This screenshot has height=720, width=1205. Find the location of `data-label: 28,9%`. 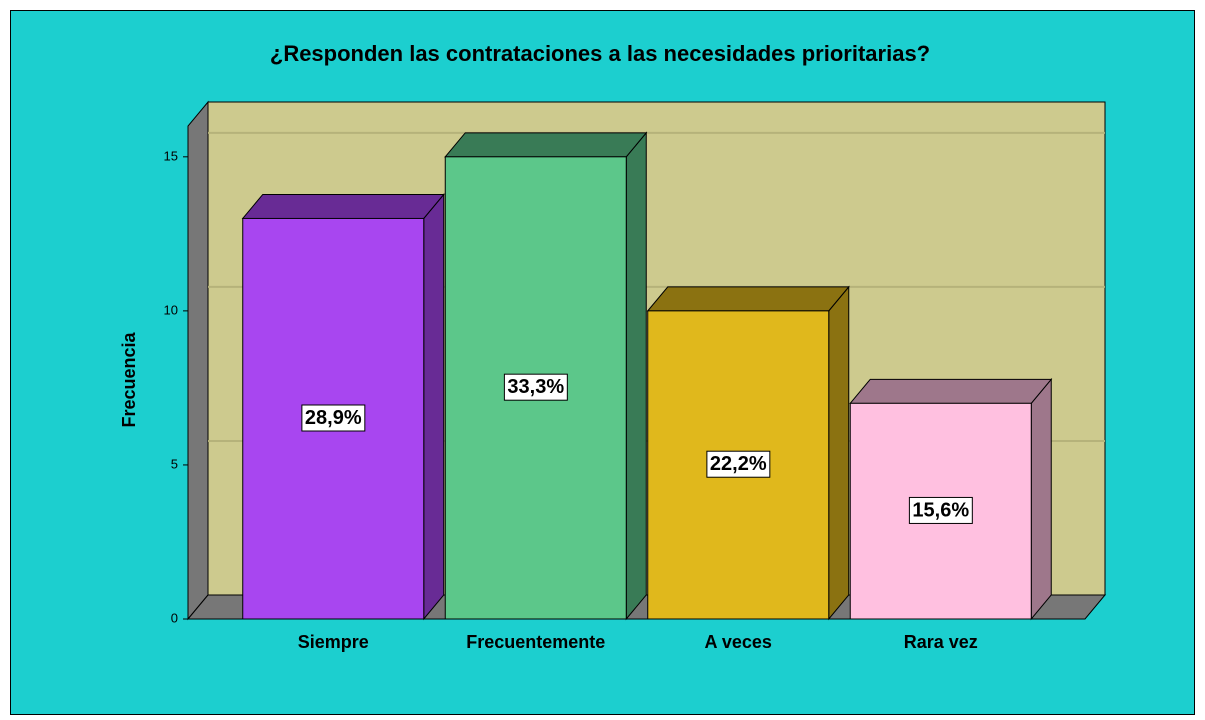

data-label: 28,9% is located at coordinates (333, 418).